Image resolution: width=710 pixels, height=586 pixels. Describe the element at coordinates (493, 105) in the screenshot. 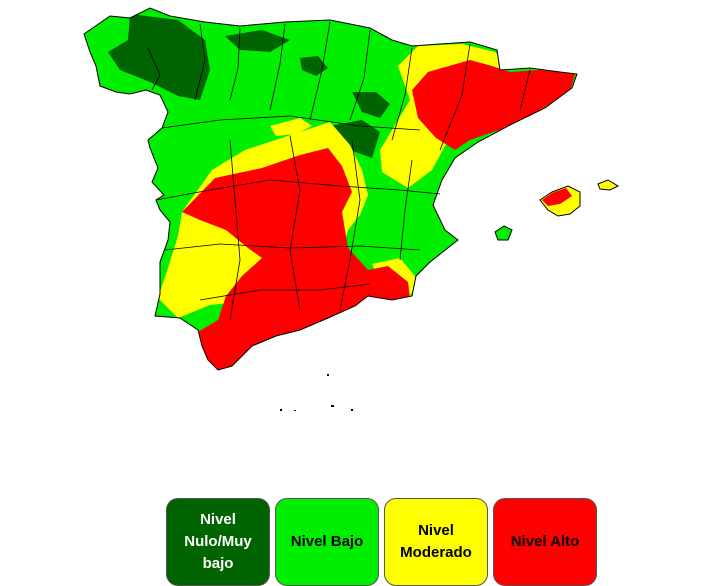

I see `zone-alto-cataluna-aragon` at that location.